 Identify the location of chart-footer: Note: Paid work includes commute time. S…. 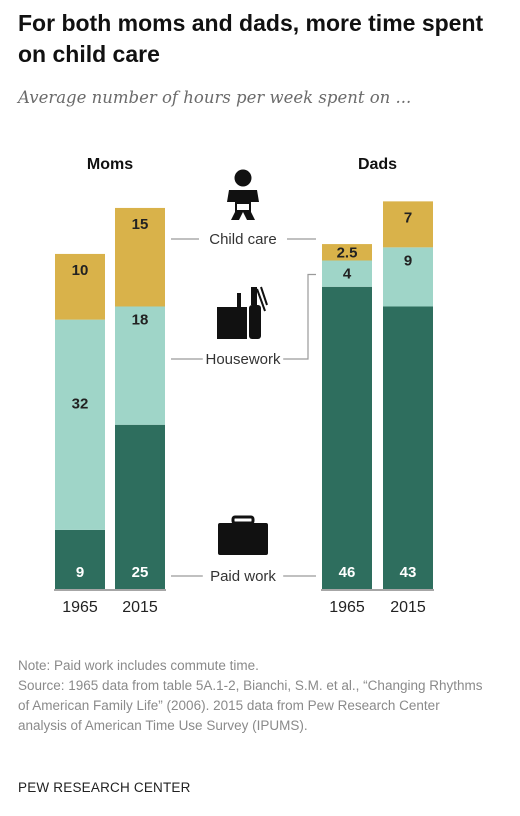
(253, 696).